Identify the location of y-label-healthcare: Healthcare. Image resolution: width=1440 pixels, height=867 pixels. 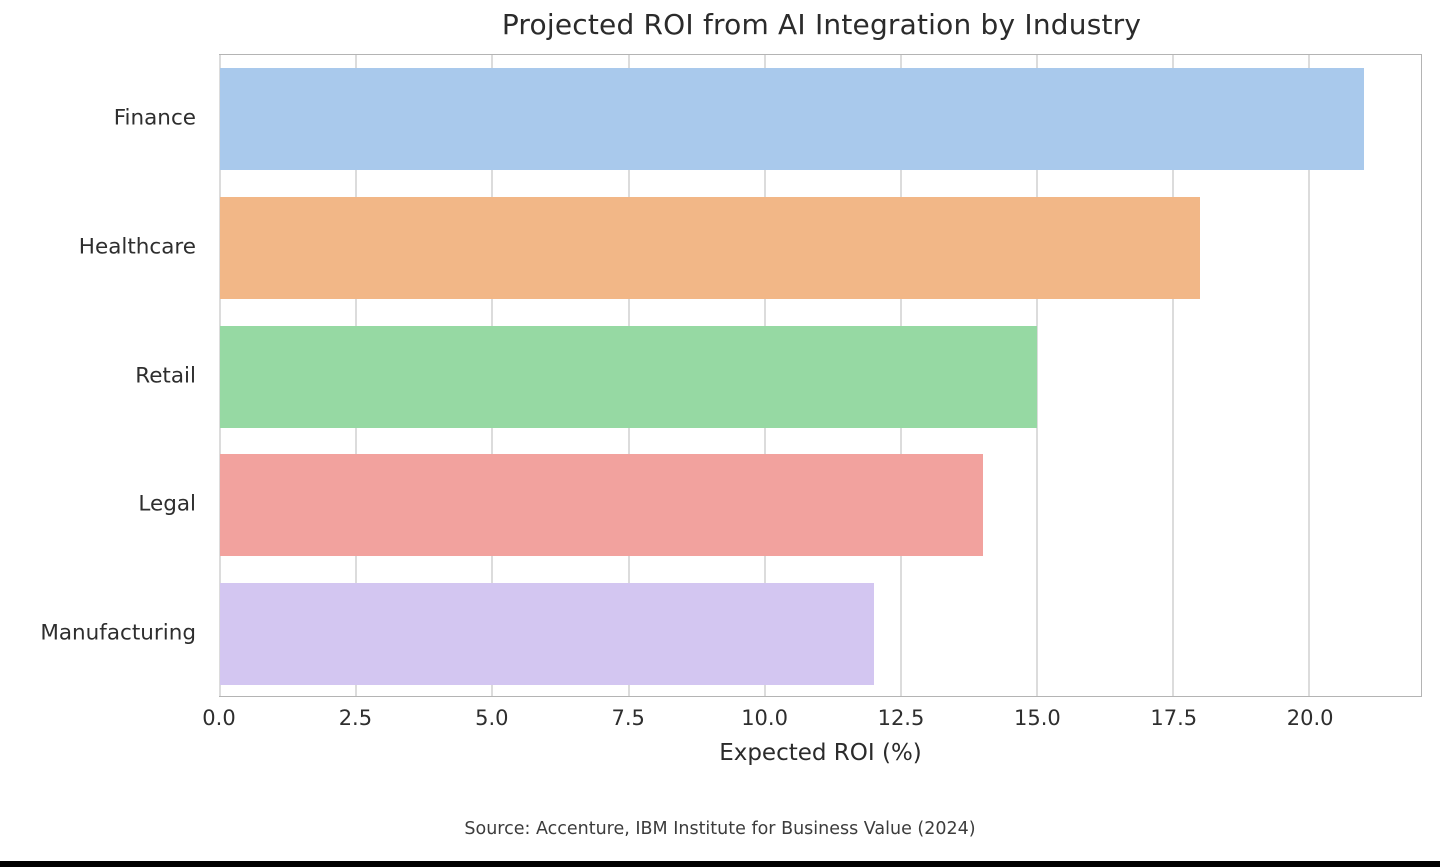
(137, 247).